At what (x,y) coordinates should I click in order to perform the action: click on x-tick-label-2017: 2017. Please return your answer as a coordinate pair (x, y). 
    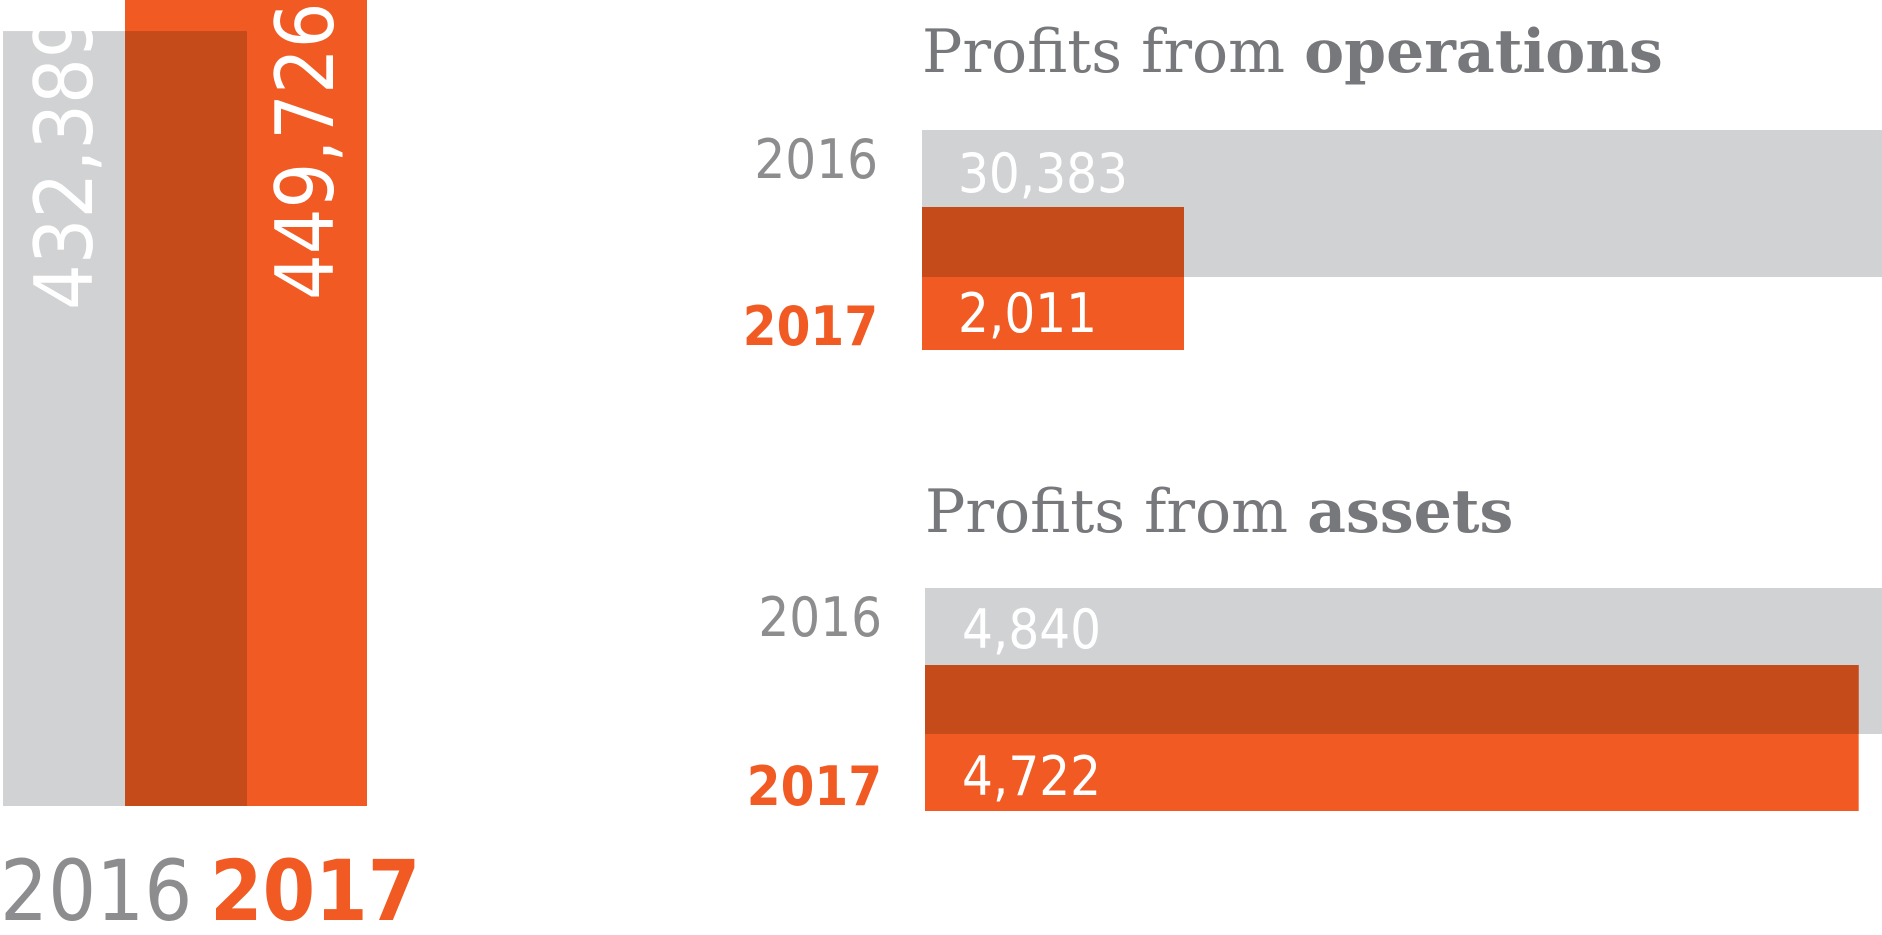
    Looking at the image, I should click on (315, 888).